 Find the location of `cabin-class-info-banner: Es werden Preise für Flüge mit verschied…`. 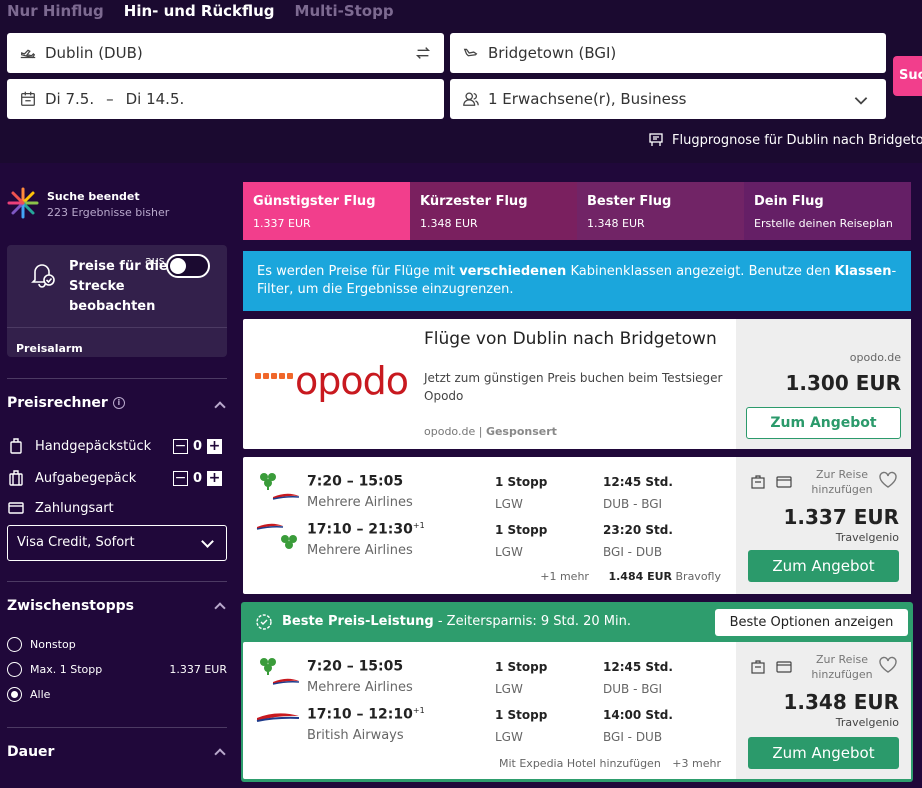

cabin-class-info-banner: Es werden Preise für Flüge mit verschied… is located at coordinates (577, 281).